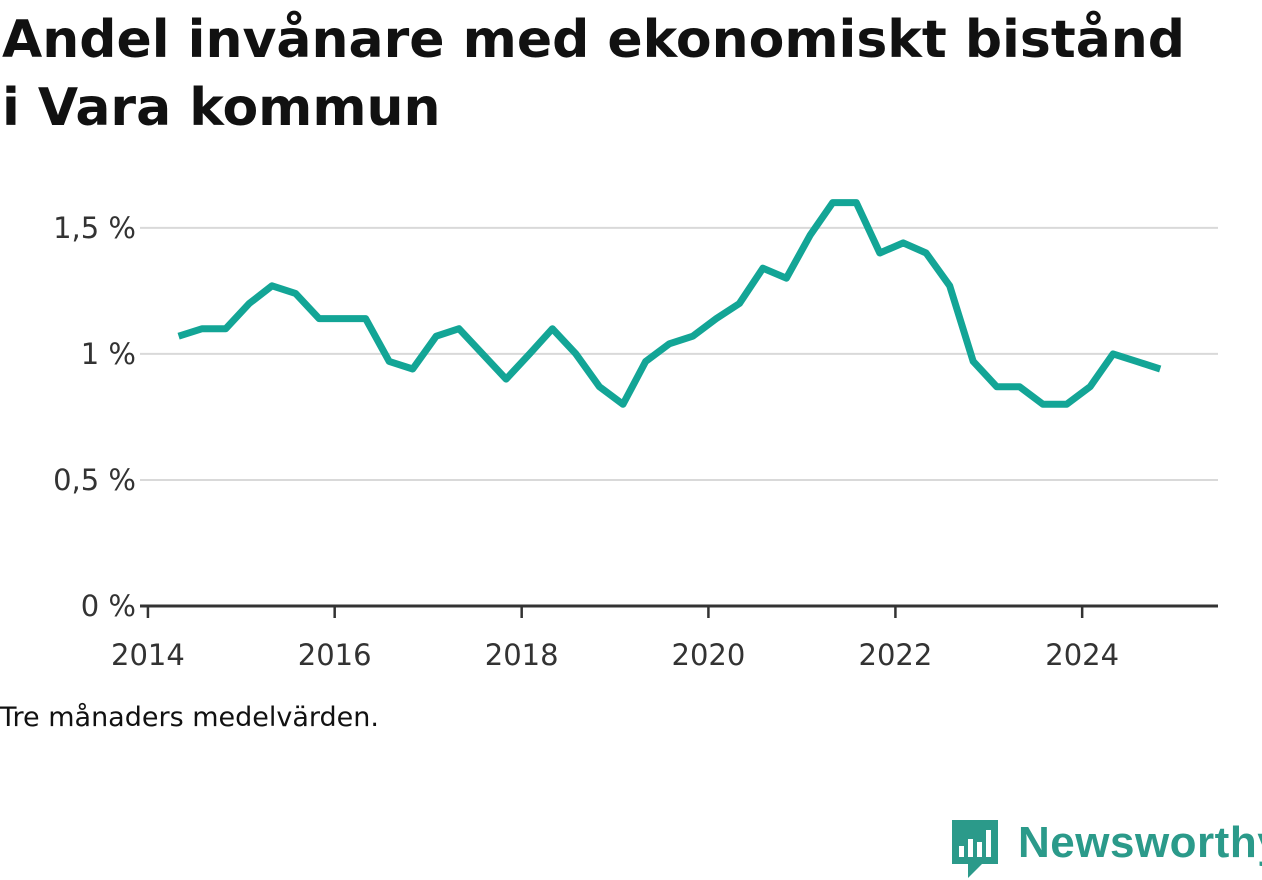 Image resolution: width=1262 pixels, height=880 pixels. What do you see at coordinates (1140, 842) in the screenshot?
I see `brand-name: Newsworthy` at bounding box center [1140, 842].